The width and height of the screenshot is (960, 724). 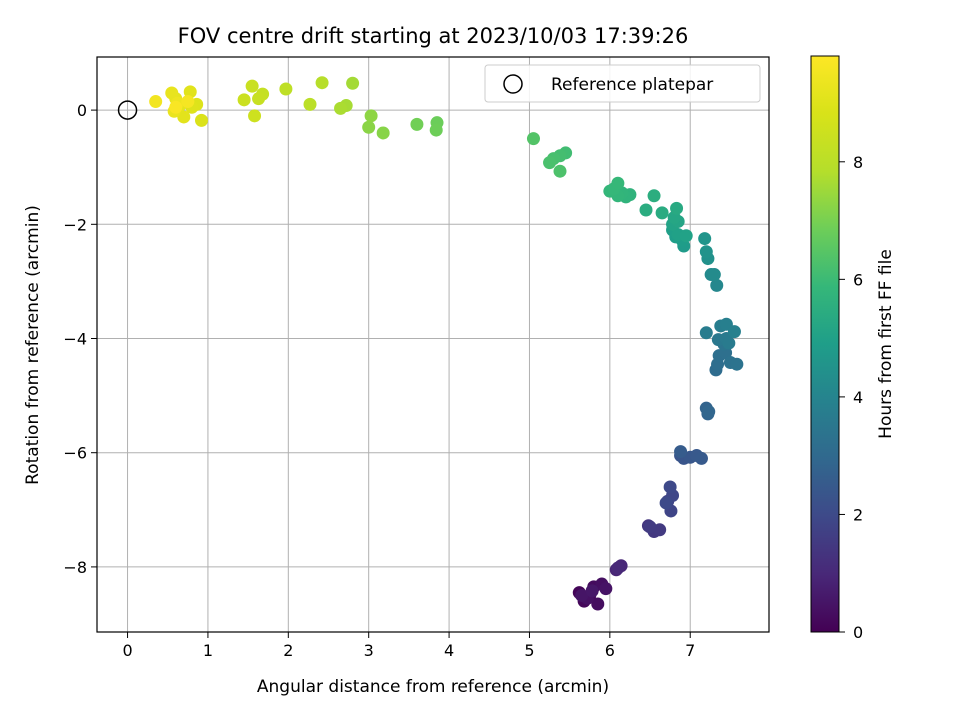 What do you see at coordinates (632, 85) in the screenshot?
I see `legend-entry-reference: Reference platepar` at bounding box center [632, 85].